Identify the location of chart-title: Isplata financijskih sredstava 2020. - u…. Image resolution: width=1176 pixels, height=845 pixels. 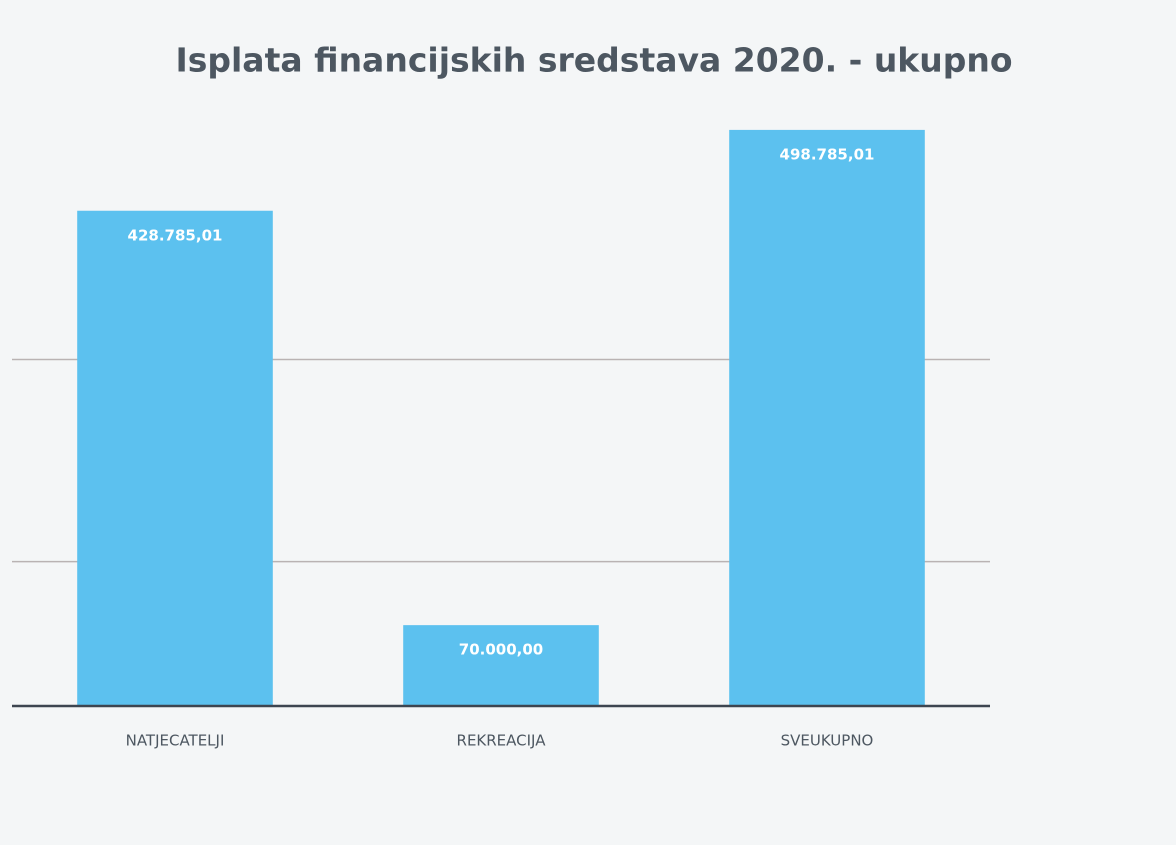
(593, 60).